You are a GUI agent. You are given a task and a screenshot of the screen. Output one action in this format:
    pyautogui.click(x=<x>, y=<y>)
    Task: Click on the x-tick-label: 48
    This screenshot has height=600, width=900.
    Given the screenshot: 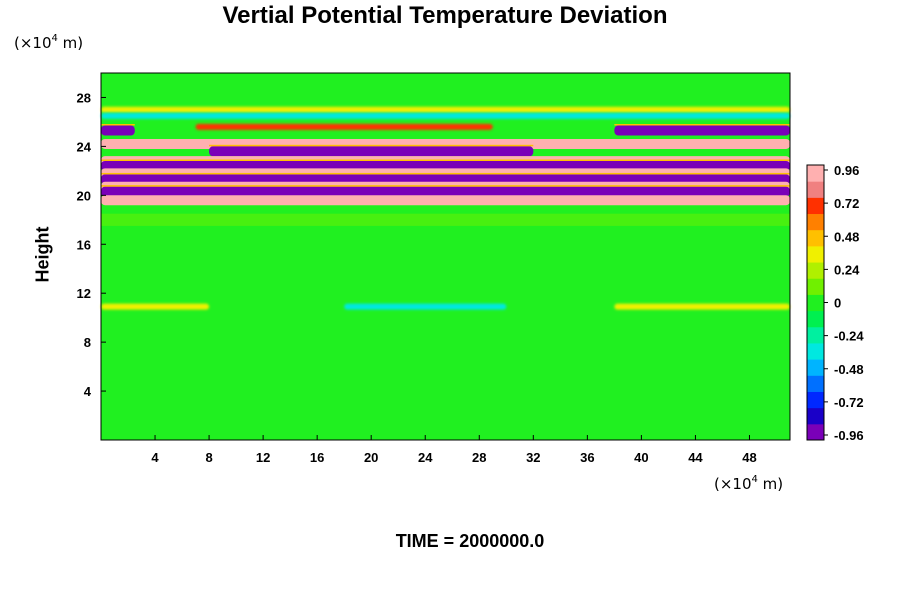 What is the action you would take?
    pyautogui.click(x=749, y=457)
    